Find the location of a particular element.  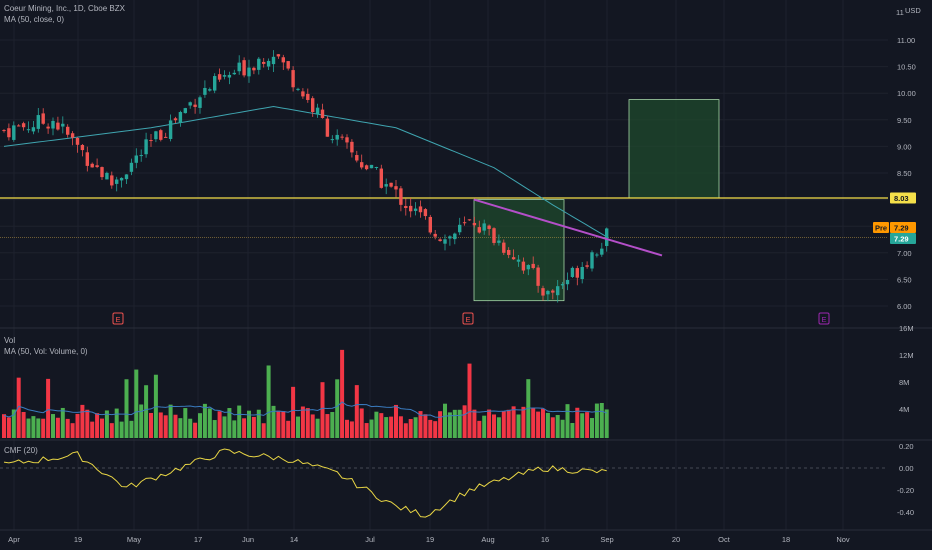

volume-tick-label: 4M is located at coordinates (904, 409).